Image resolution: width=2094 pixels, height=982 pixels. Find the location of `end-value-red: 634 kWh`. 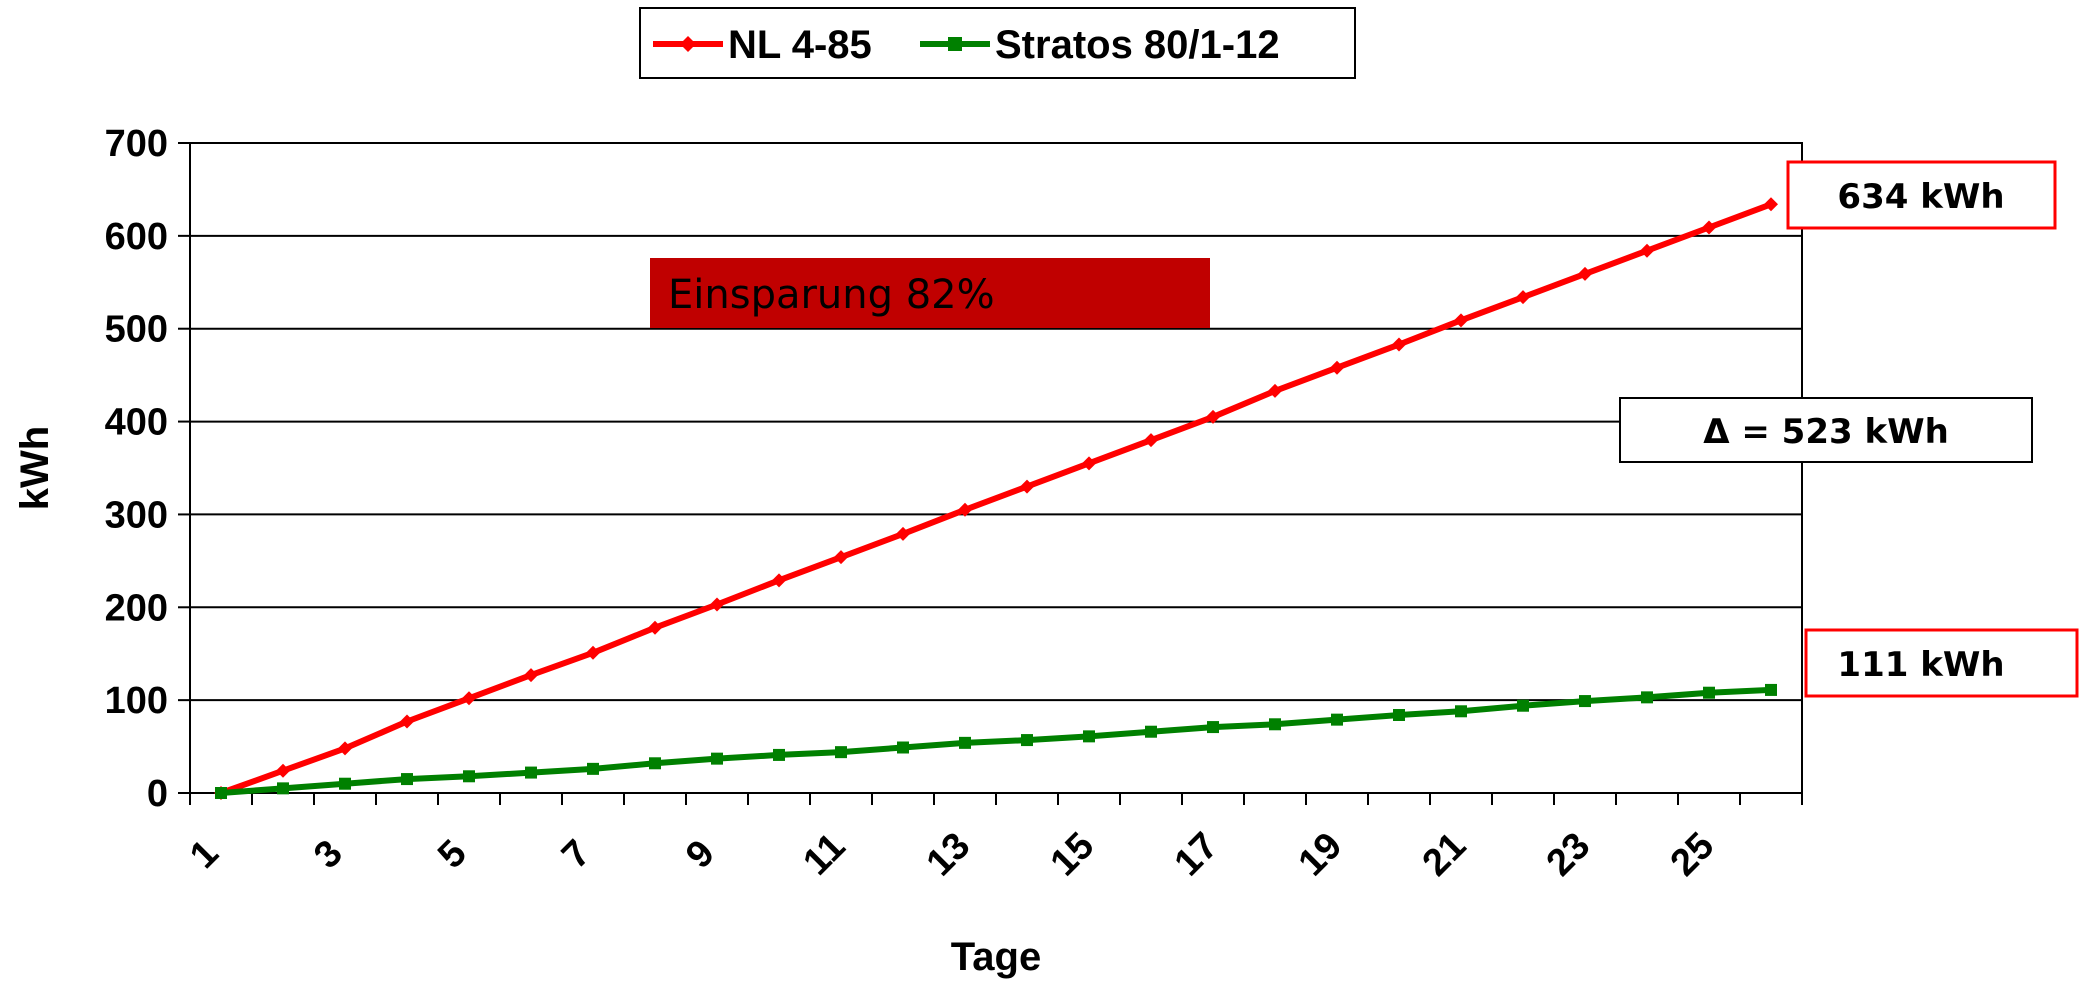

end-value-red: 634 kWh is located at coordinates (1921, 195).